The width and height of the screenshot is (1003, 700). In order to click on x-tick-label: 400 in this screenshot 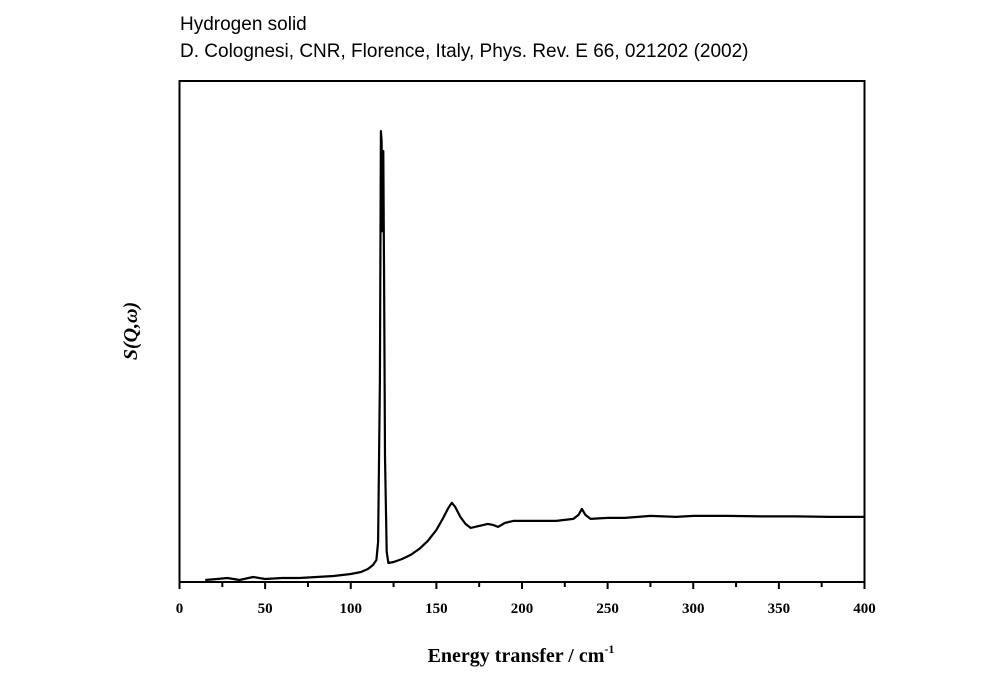, I will do `click(864, 609)`.